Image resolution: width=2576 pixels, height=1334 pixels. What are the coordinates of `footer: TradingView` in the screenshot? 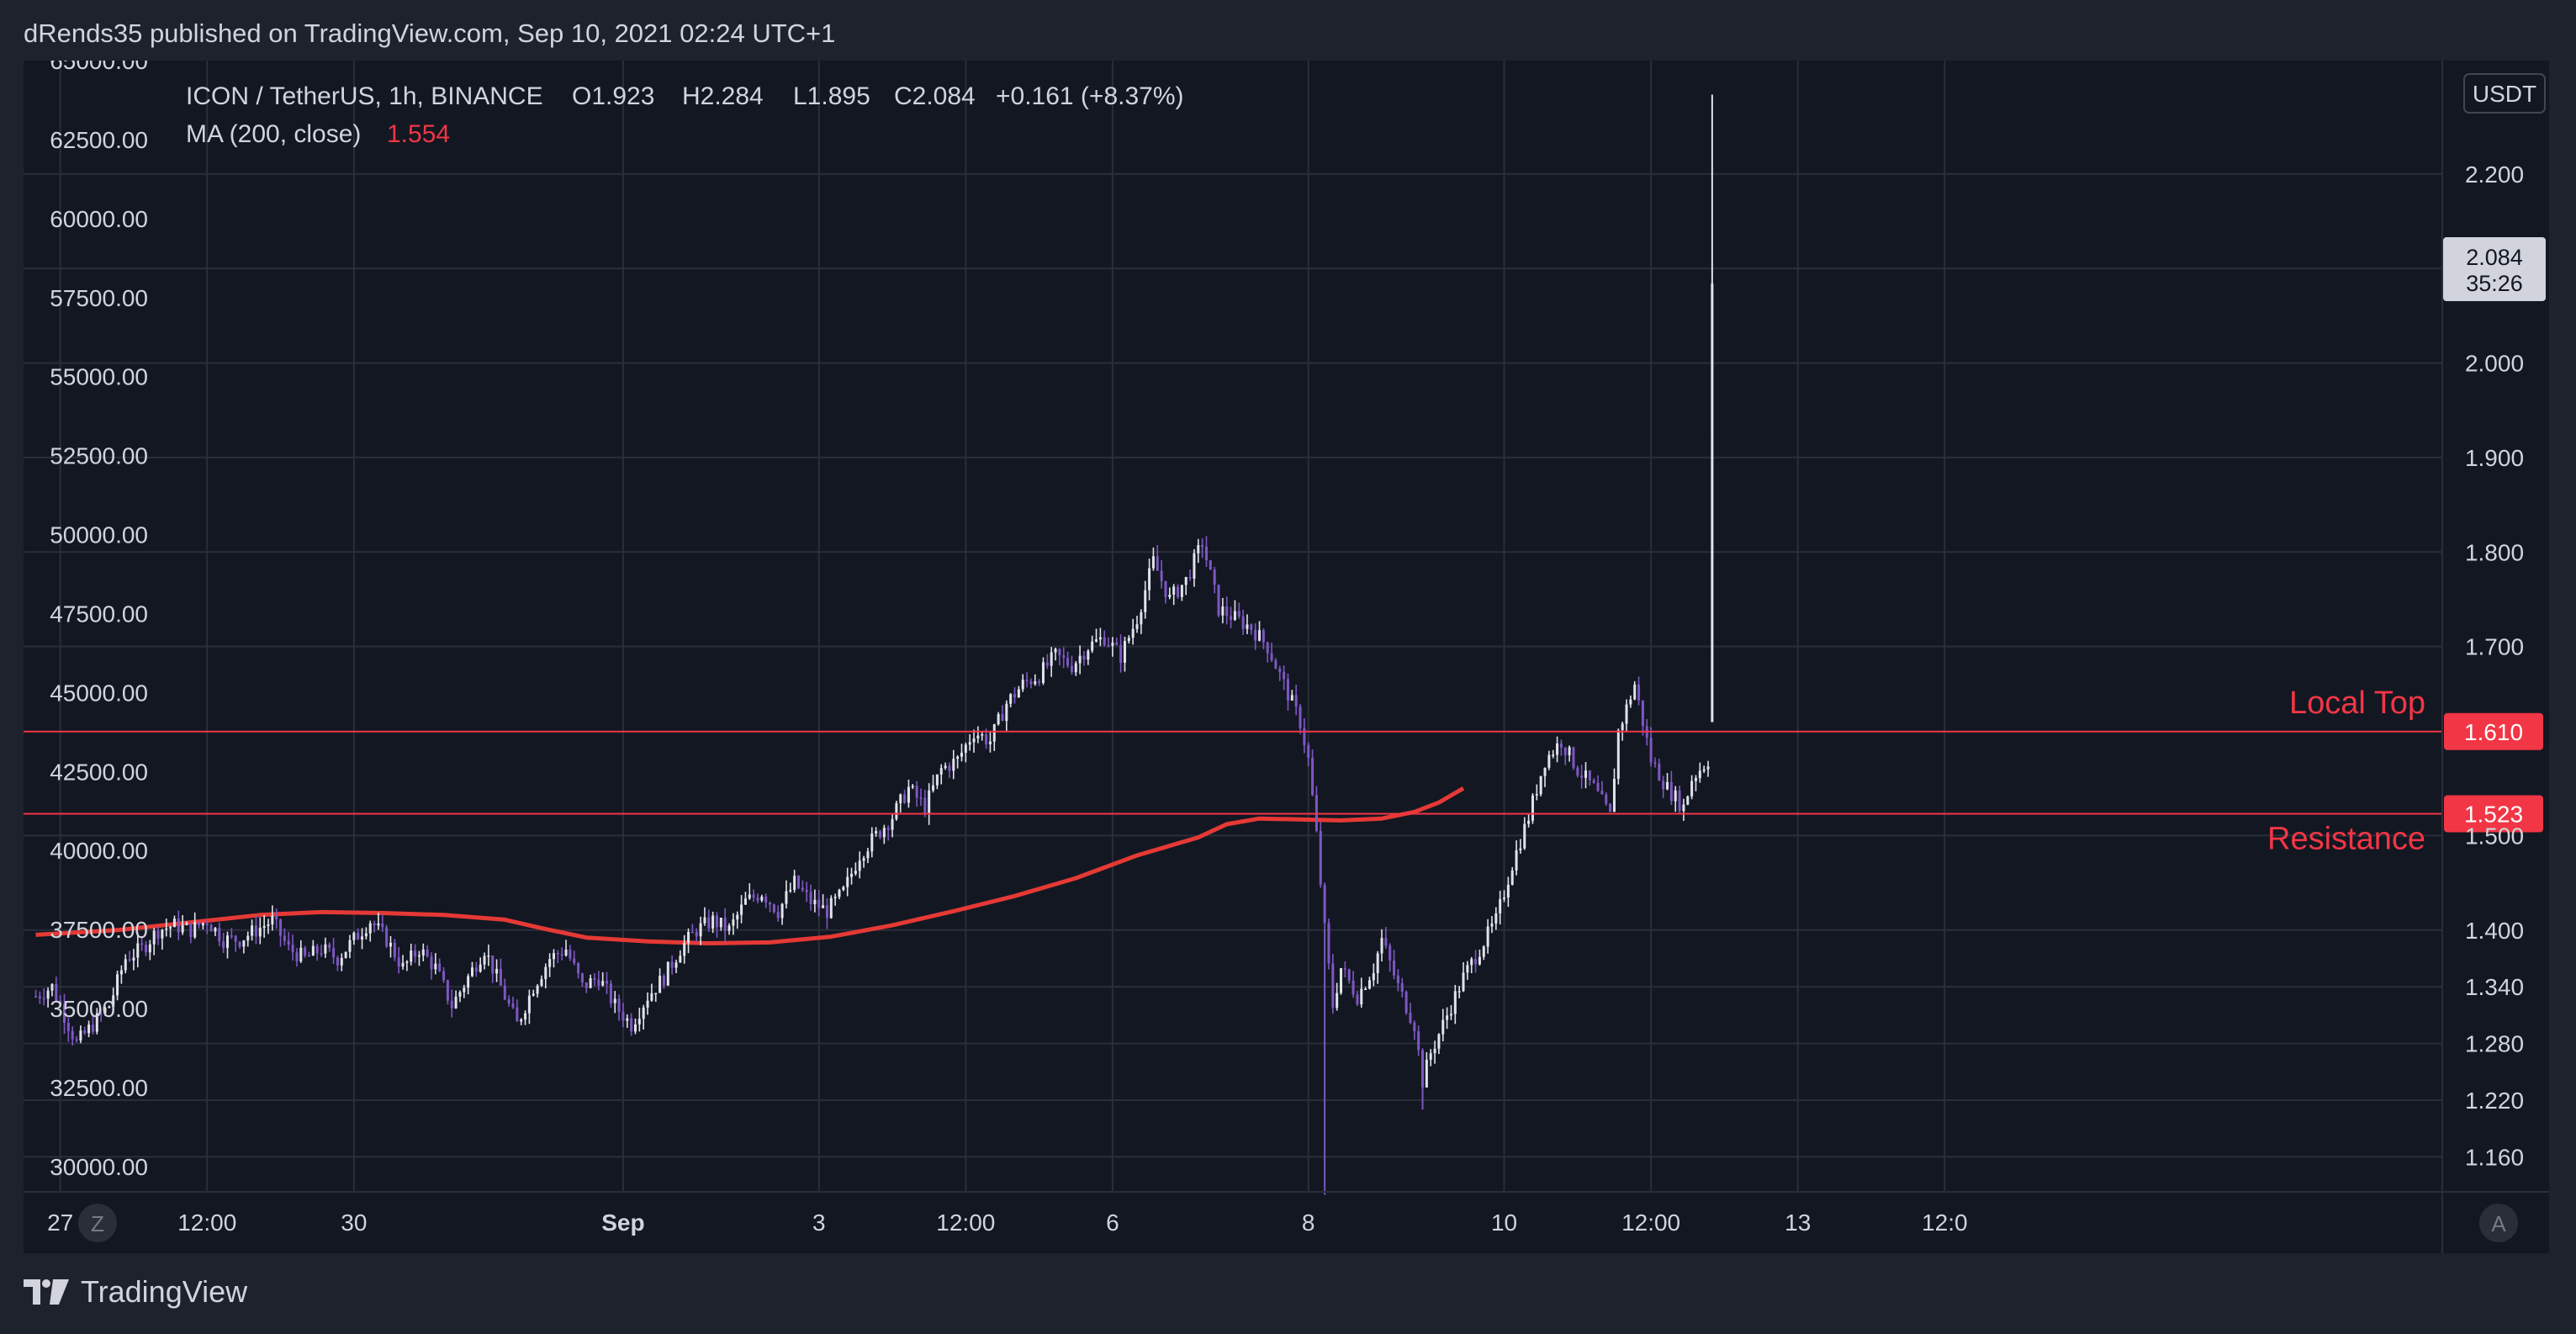 It's located at (135, 1292).